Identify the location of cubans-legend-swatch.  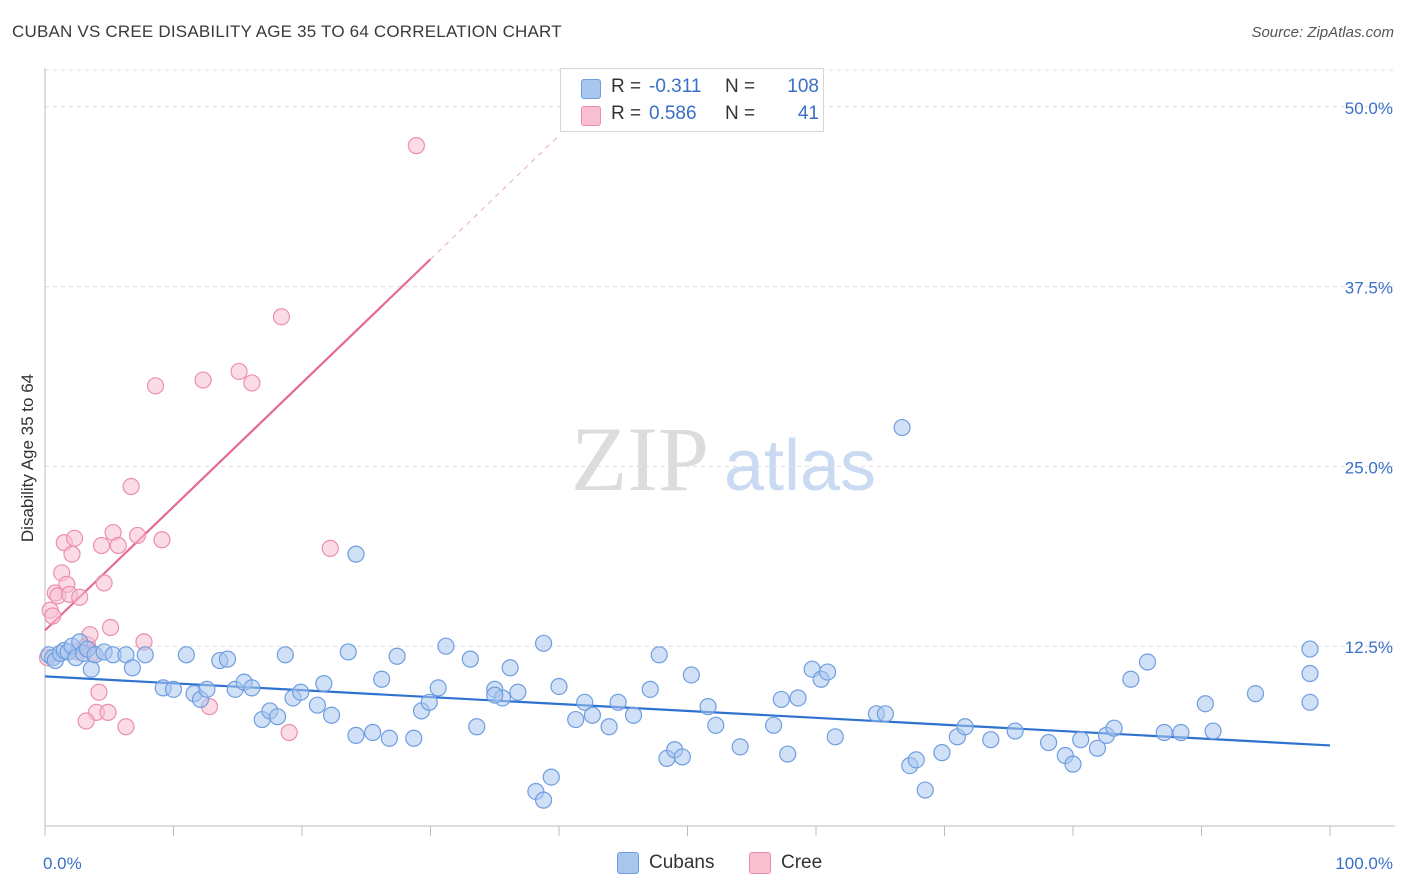
(628, 863).